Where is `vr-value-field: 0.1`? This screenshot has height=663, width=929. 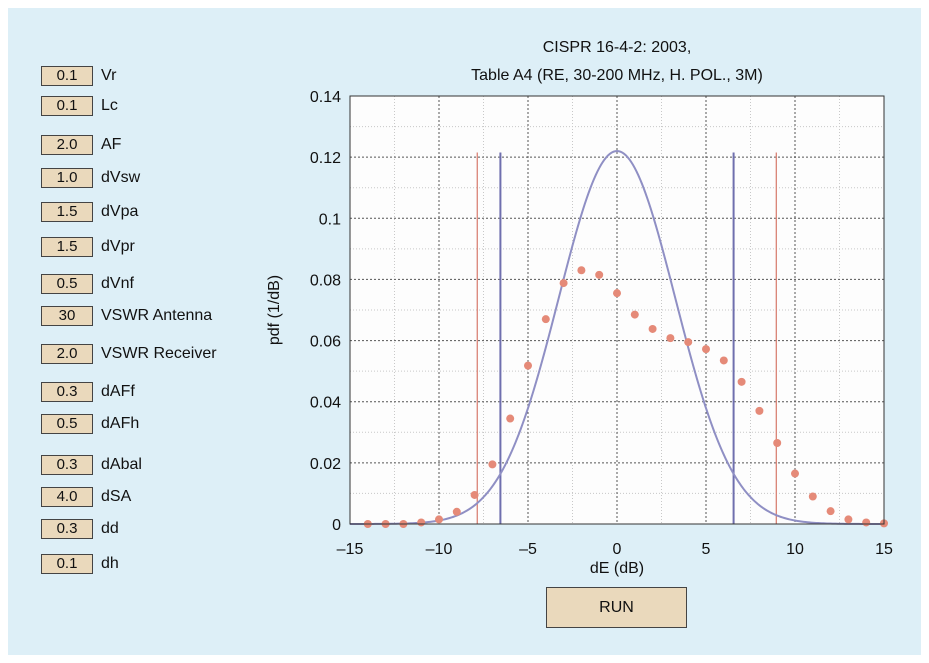
vr-value-field: 0.1 is located at coordinates (67, 76).